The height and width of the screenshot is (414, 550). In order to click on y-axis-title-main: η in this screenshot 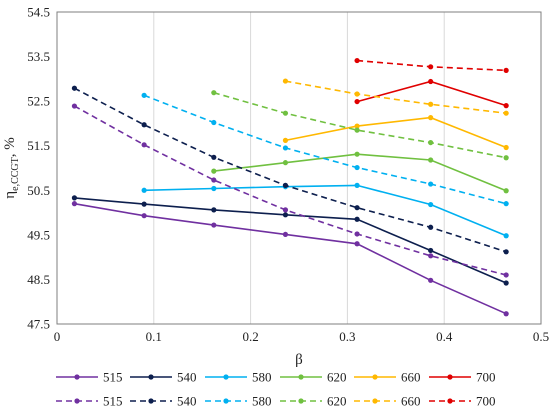, I will do `click(10, 195)`.